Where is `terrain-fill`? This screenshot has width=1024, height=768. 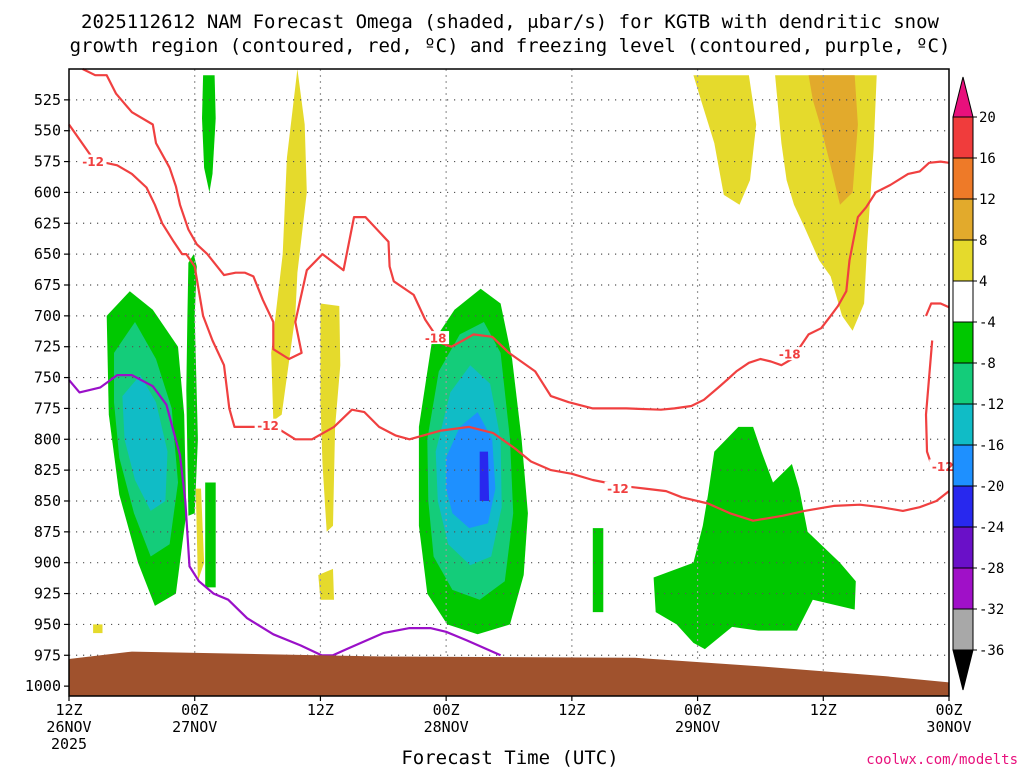 terrain-fill is located at coordinates (509, 673).